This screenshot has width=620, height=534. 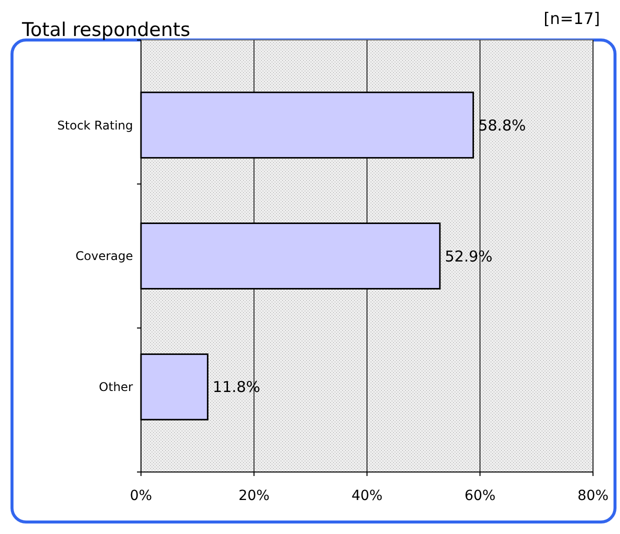 What do you see at coordinates (105, 30) in the screenshot?
I see `chart-title: Total respondents` at bounding box center [105, 30].